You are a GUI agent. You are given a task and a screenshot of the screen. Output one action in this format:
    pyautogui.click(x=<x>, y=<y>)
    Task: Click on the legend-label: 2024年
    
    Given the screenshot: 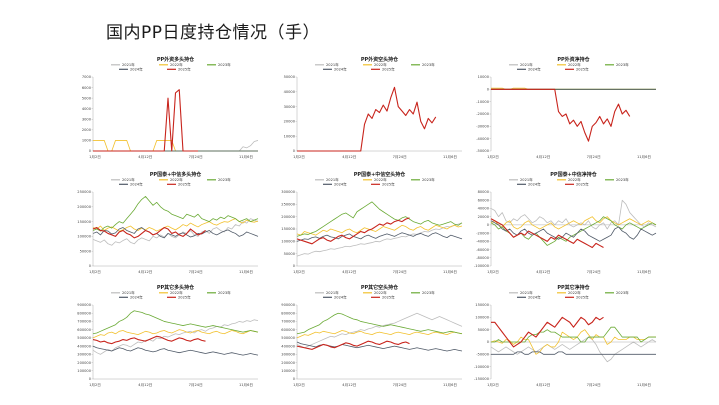 What is the action you would take?
    pyautogui.click(x=534, y=184)
    